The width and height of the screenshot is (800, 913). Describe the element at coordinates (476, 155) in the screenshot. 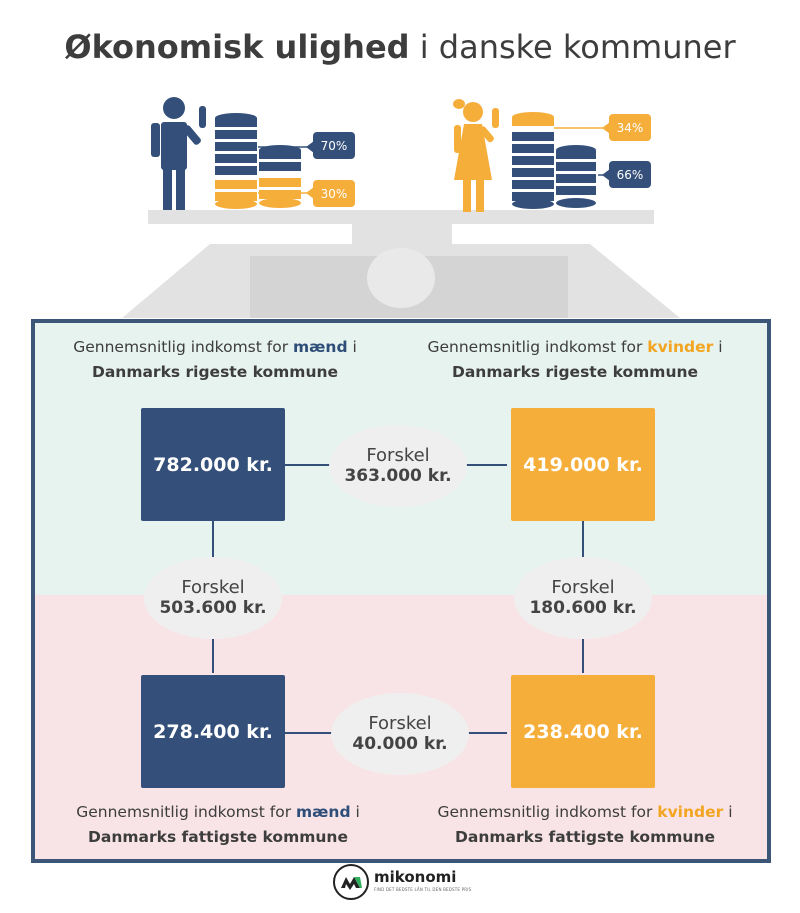

I see `woman-icon` at that location.